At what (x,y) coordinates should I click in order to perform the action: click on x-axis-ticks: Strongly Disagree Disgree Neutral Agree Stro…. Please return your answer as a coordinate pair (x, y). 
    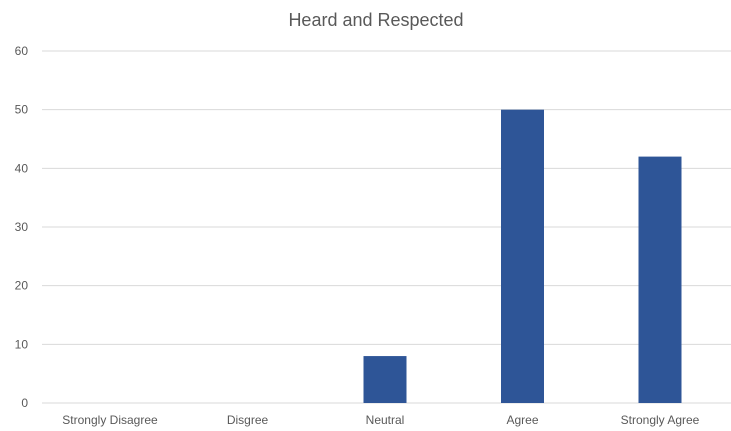
    Looking at the image, I should click on (380, 420).